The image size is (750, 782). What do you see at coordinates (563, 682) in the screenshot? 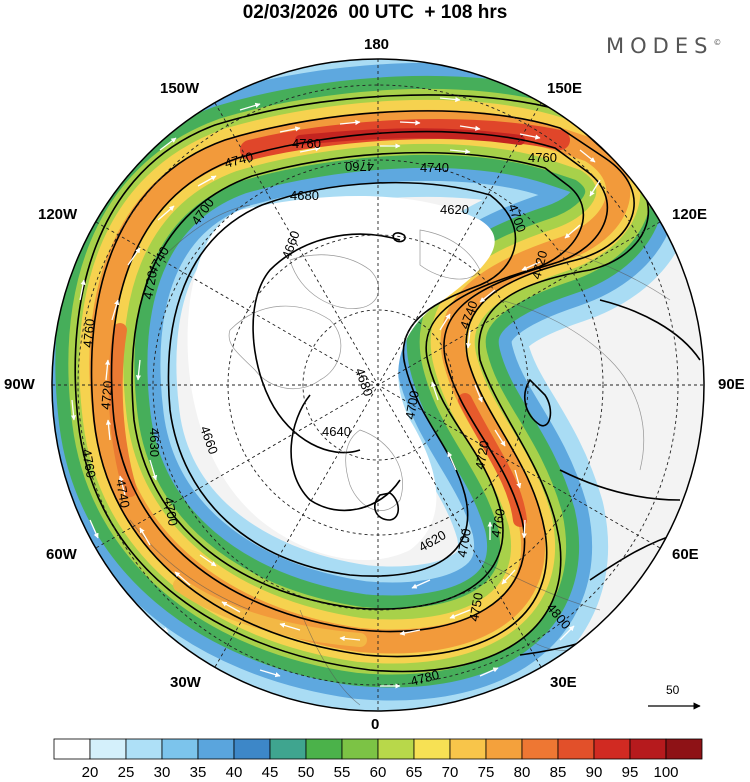
I see `lon-label-30e: 30E` at bounding box center [563, 682].